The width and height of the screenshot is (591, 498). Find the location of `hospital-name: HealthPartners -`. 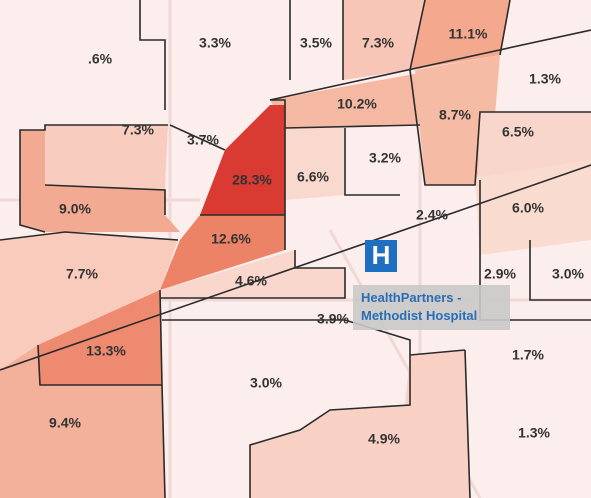

hospital-name: HealthPartners - is located at coordinates (411, 297).